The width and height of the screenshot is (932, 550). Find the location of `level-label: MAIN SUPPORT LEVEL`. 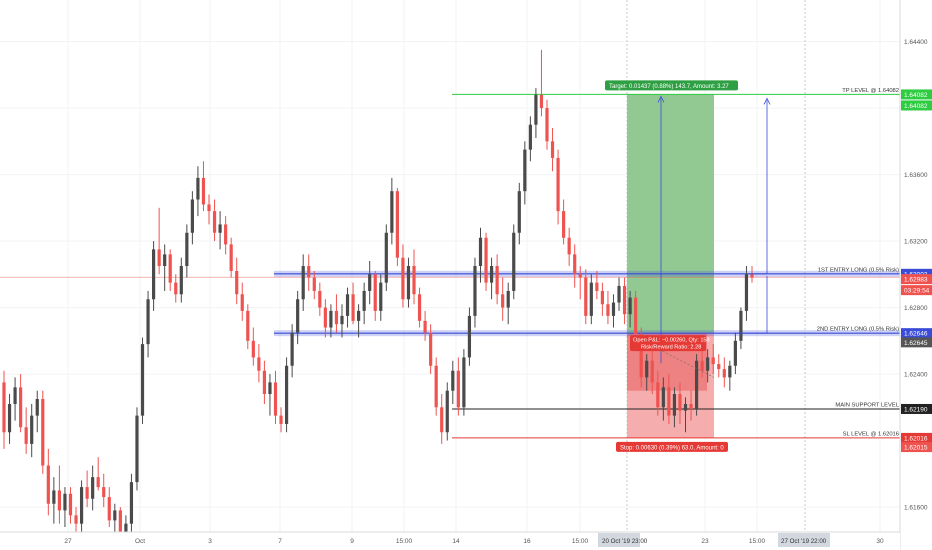

level-label: MAIN SUPPORT LEVEL is located at coordinates (867, 405).